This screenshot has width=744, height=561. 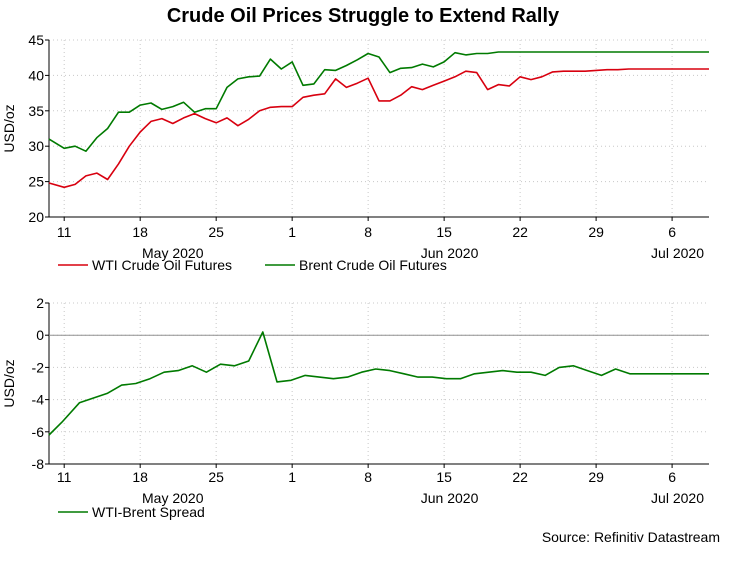 What do you see at coordinates (373, 265) in the screenshot?
I see `legend-label: Brent Crude Oil Futures` at bounding box center [373, 265].